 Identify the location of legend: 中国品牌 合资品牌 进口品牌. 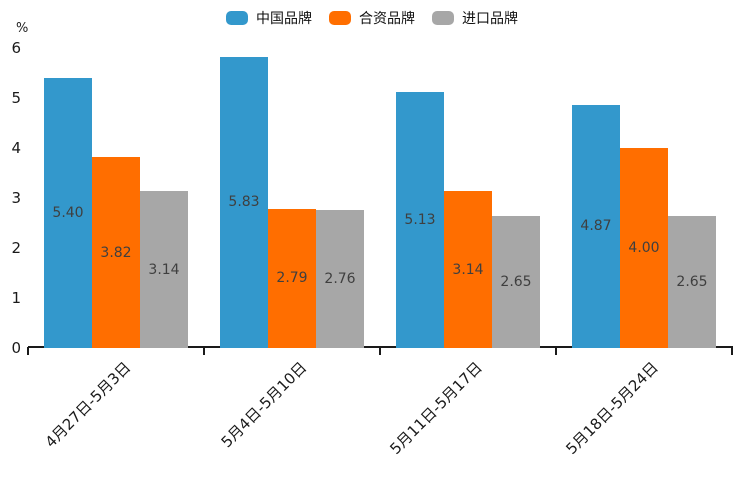
(372, 18).